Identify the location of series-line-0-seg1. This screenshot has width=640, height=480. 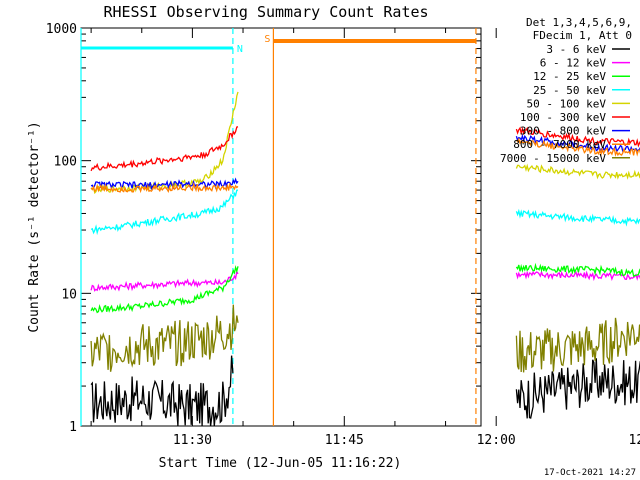
(577, 388).